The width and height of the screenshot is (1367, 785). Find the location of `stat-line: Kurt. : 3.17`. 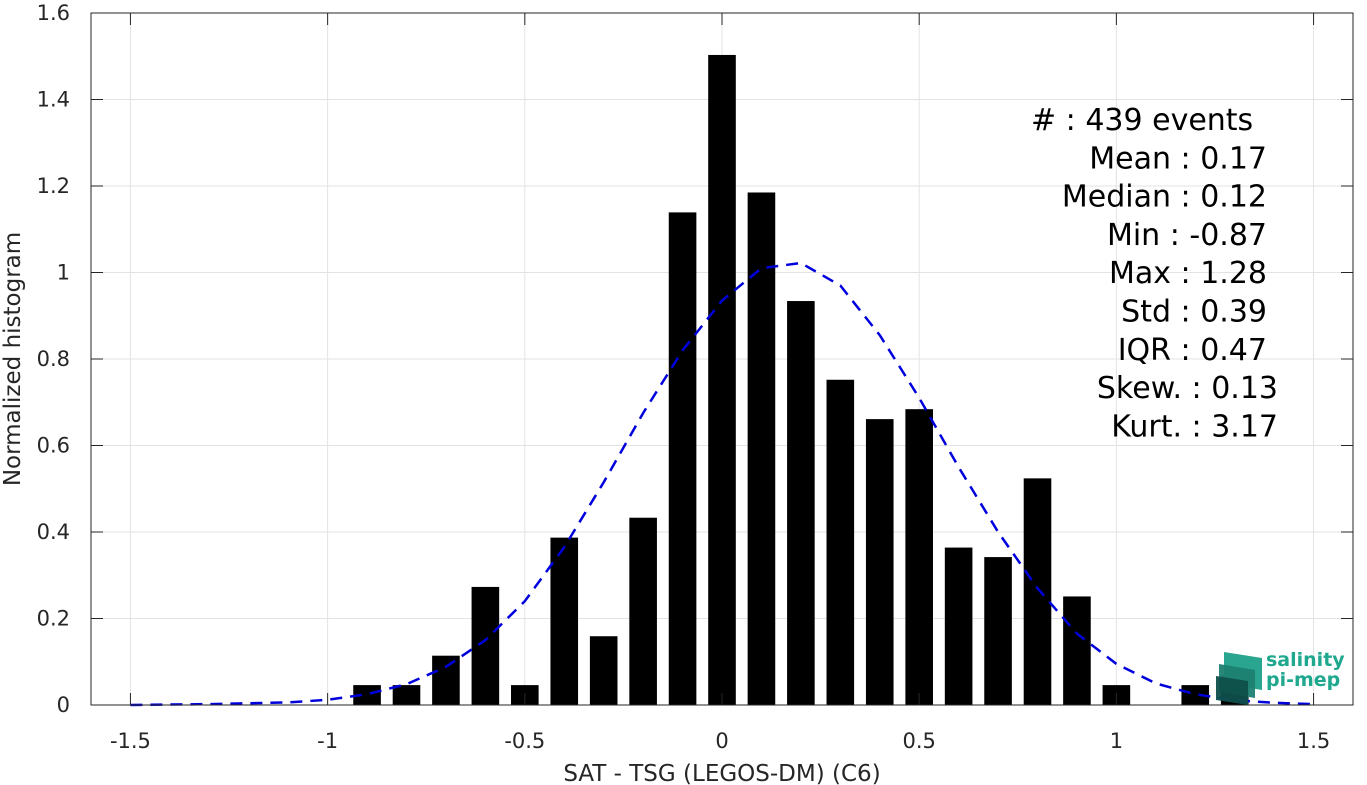

stat-line: Kurt. : 3.17 is located at coordinates (1194, 426).